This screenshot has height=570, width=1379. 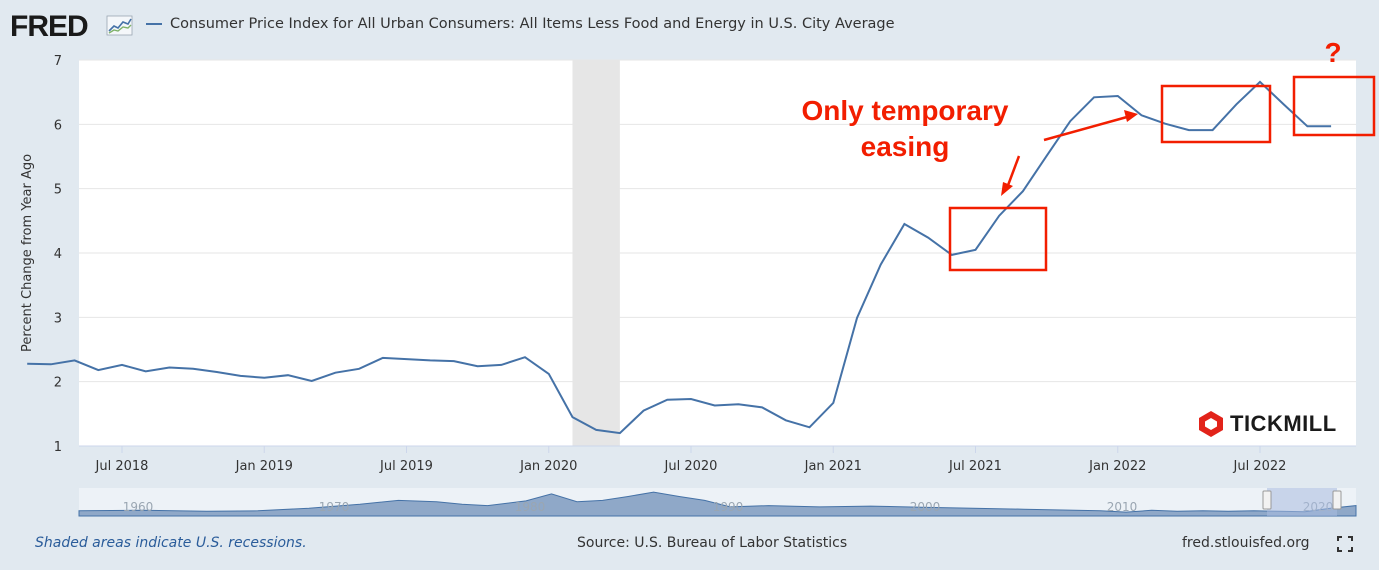 What do you see at coordinates (1302, 502) in the screenshot?
I see `navigator-selection` at bounding box center [1302, 502].